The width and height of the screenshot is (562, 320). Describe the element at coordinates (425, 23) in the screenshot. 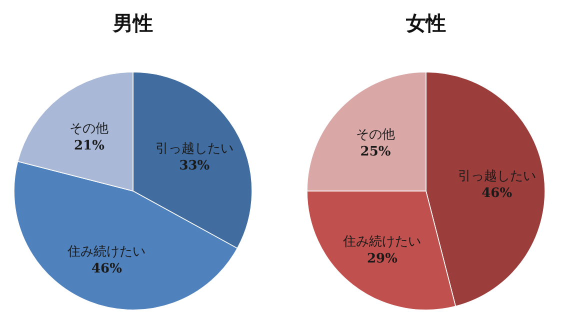

I see `chart-title: 女性` at that location.